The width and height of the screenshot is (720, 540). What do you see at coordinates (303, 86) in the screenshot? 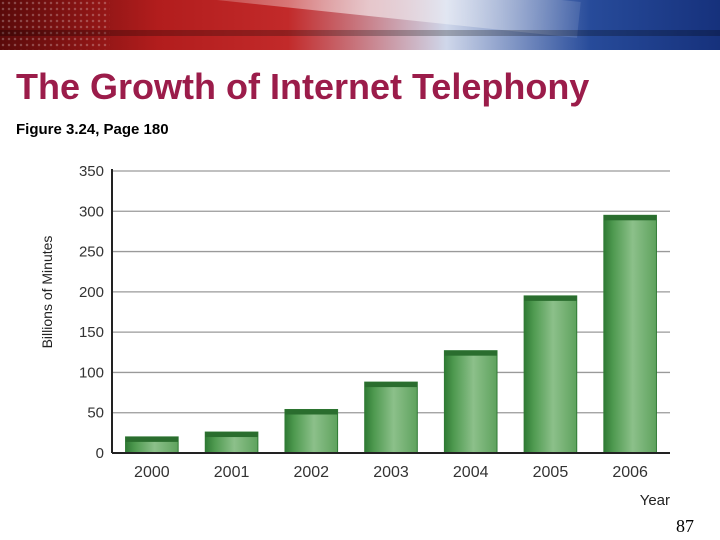
I see `slide-title: The Growth of Internet Telephony` at bounding box center [303, 86].